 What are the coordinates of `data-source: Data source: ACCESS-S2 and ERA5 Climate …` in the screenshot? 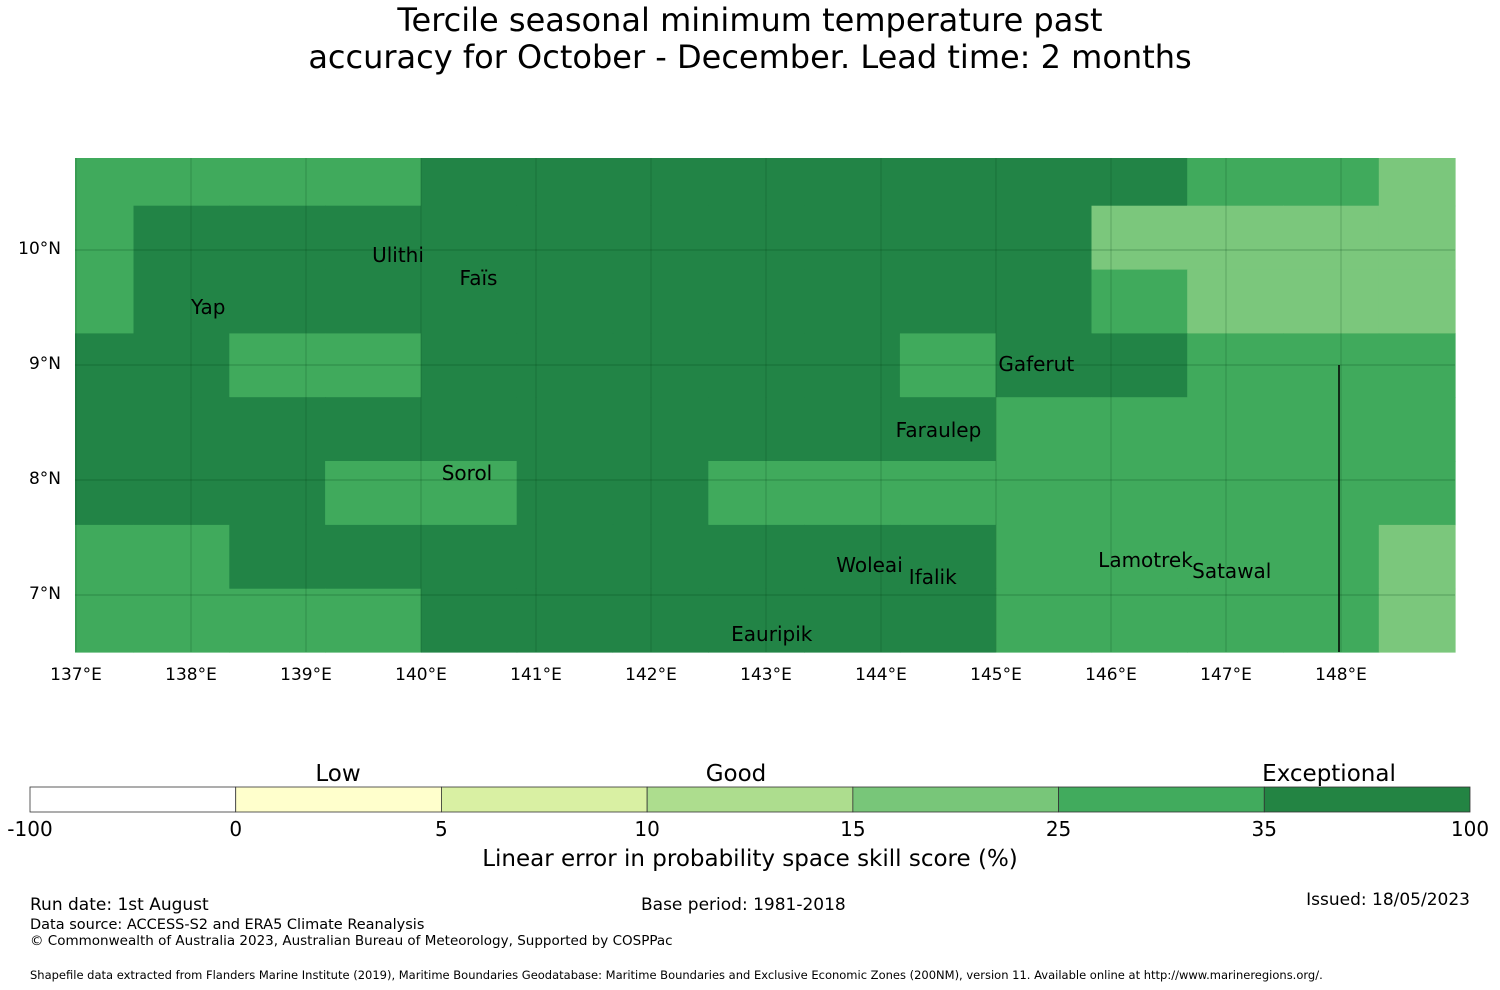 It's located at (227, 925).